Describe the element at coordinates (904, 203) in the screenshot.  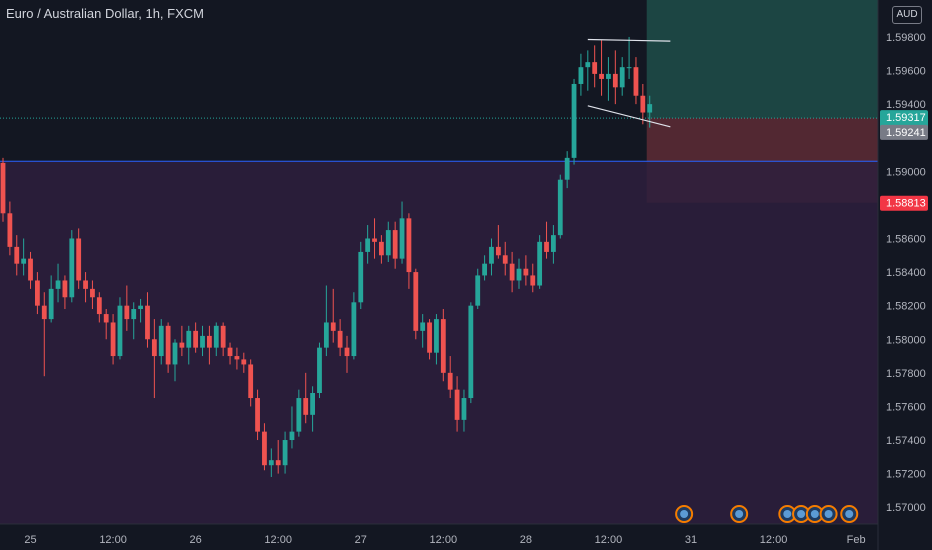
I see `stop-level-badge` at that location.